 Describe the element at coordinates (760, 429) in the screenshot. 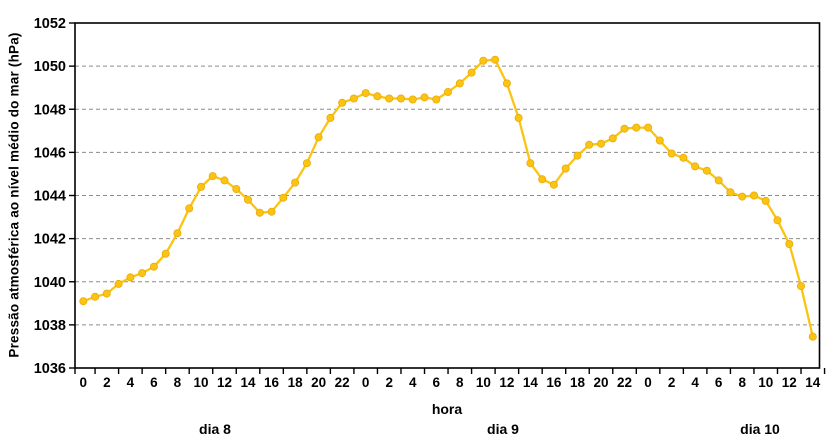

I see `day-label-dia-10: dia 10` at that location.